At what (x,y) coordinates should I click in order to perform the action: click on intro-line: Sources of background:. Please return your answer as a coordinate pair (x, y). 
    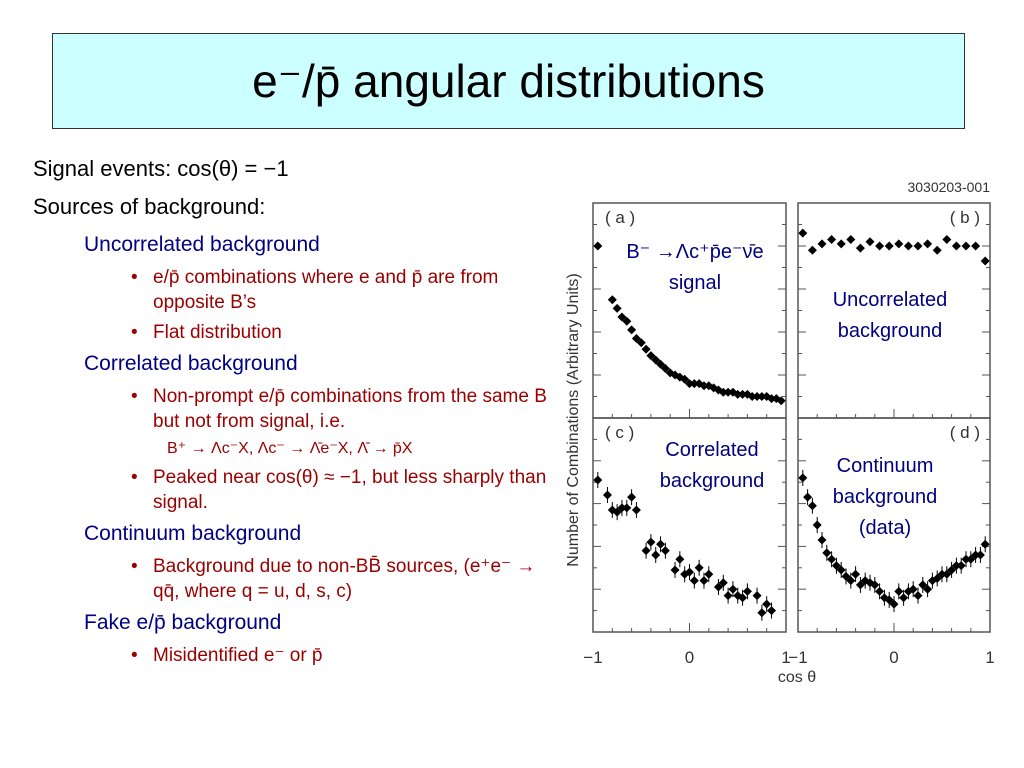
    Looking at the image, I should click on (149, 206).